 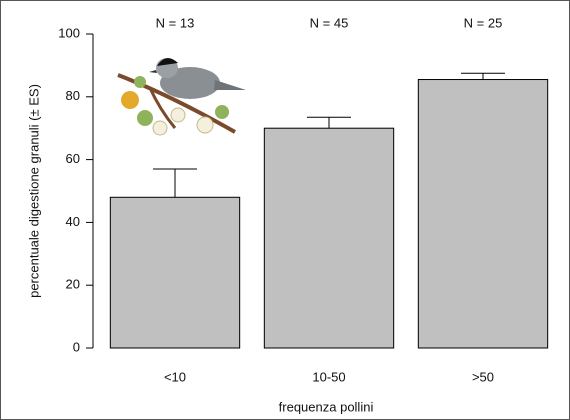 What do you see at coordinates (329, 22) in the screenshot?
I see `sample-size: N = 45` at bounding box center [329, 22].